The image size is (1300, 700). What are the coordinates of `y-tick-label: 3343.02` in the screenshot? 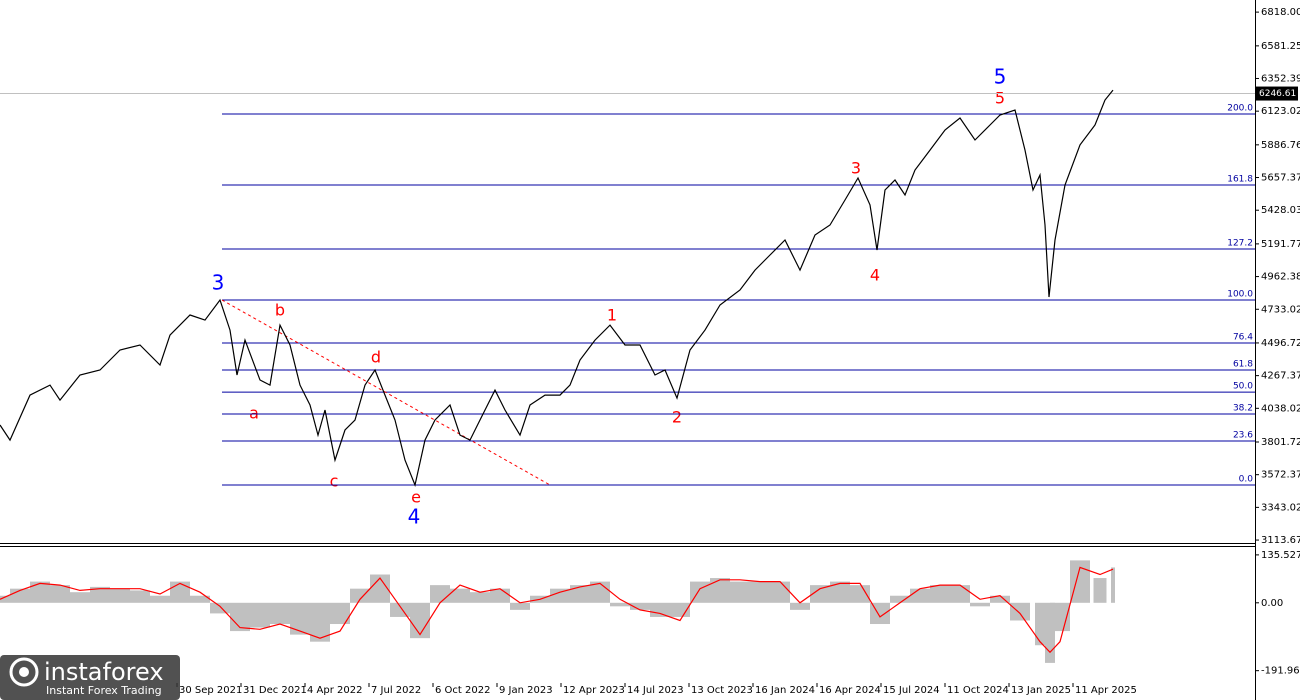 It's located at (1280, 507).